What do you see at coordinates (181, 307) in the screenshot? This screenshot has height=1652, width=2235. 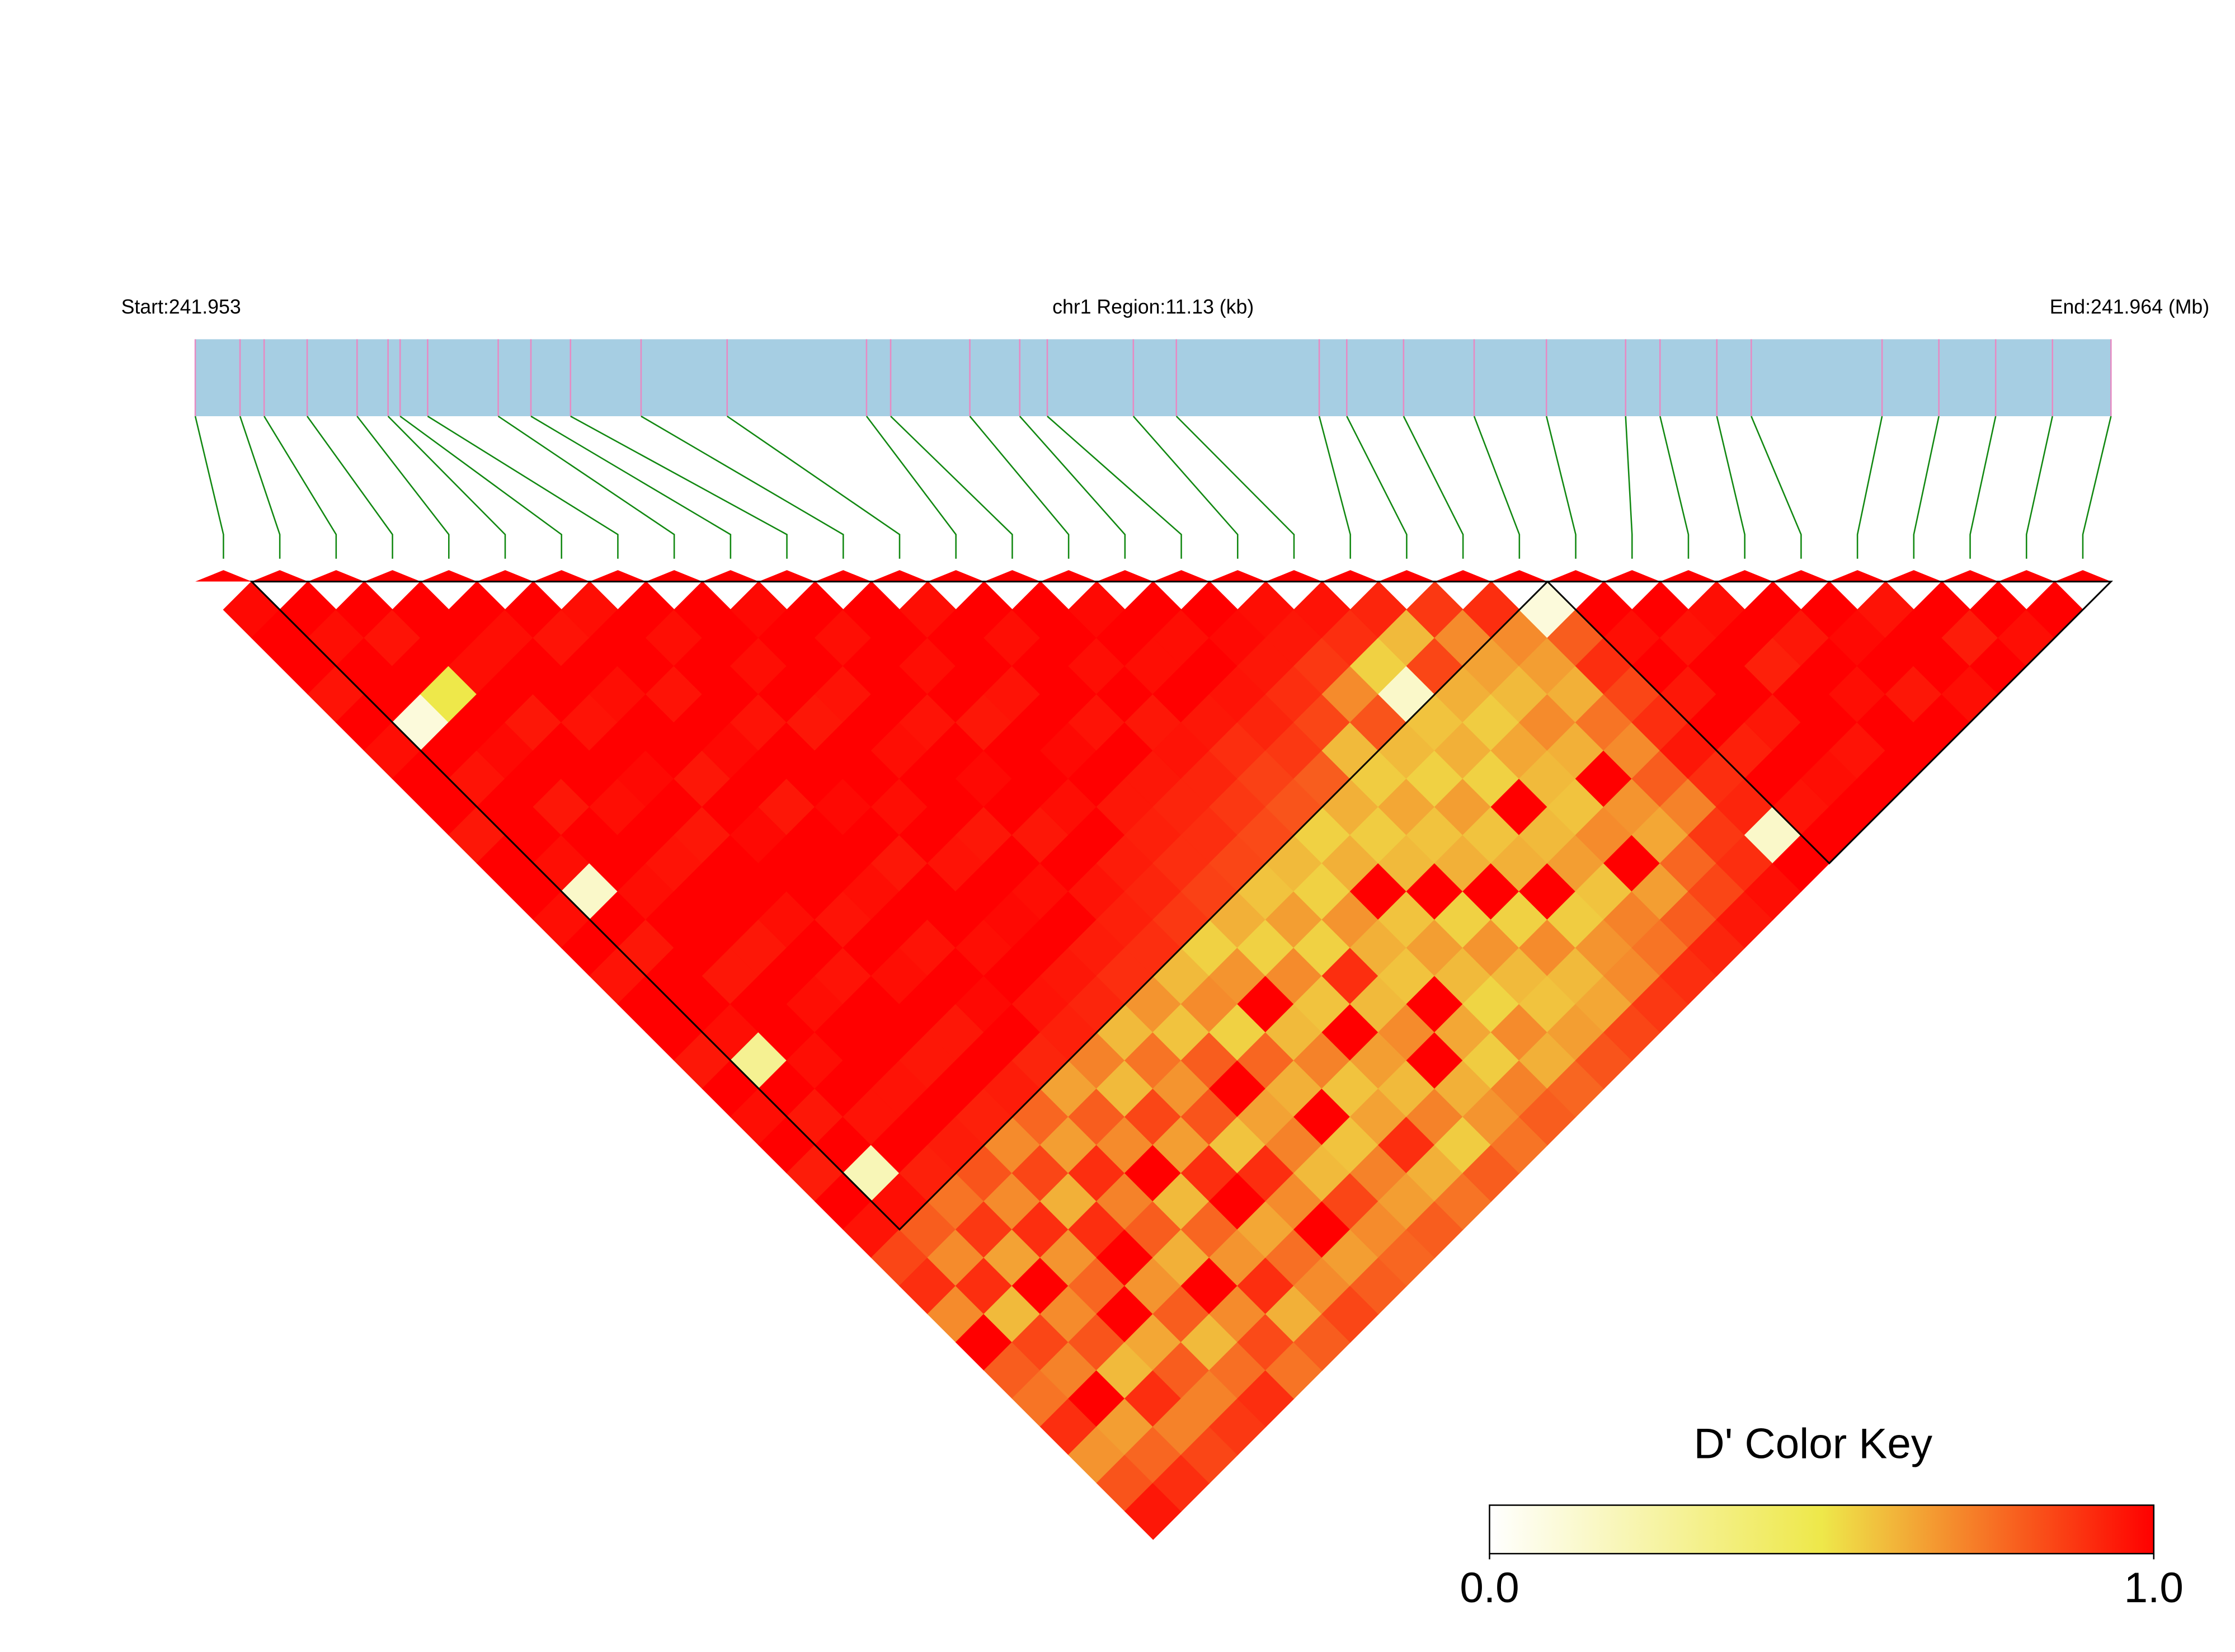 I see `start-label: Start:241.953` at bounding box center [181, 307].